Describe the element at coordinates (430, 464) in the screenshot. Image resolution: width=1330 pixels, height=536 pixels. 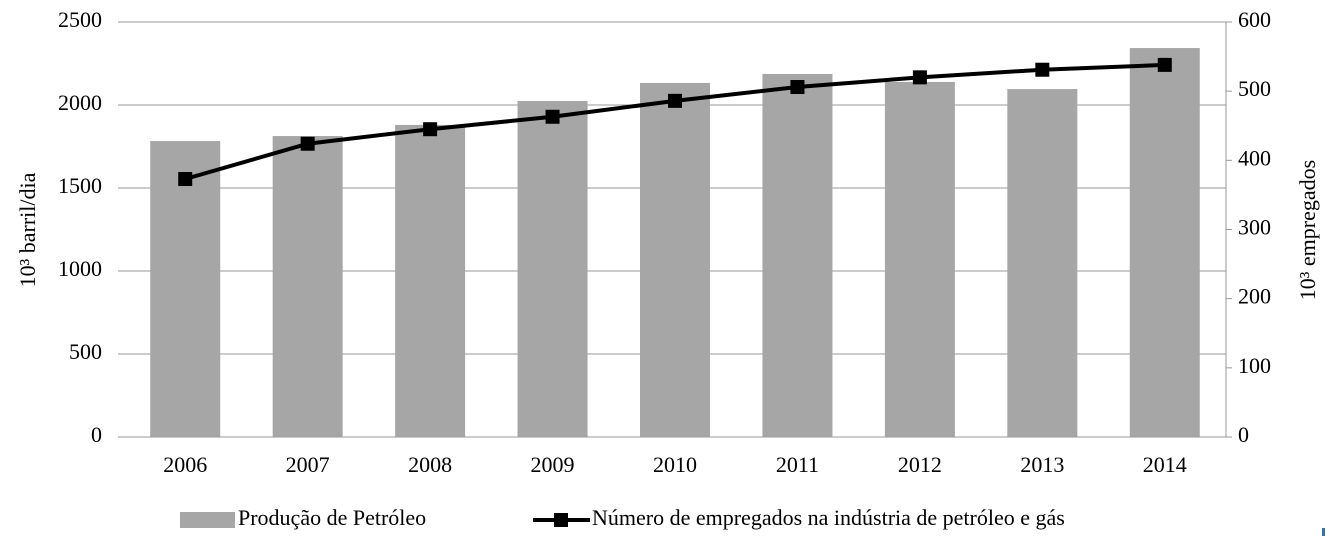
I see `x-tick-label: 2008` at that location.